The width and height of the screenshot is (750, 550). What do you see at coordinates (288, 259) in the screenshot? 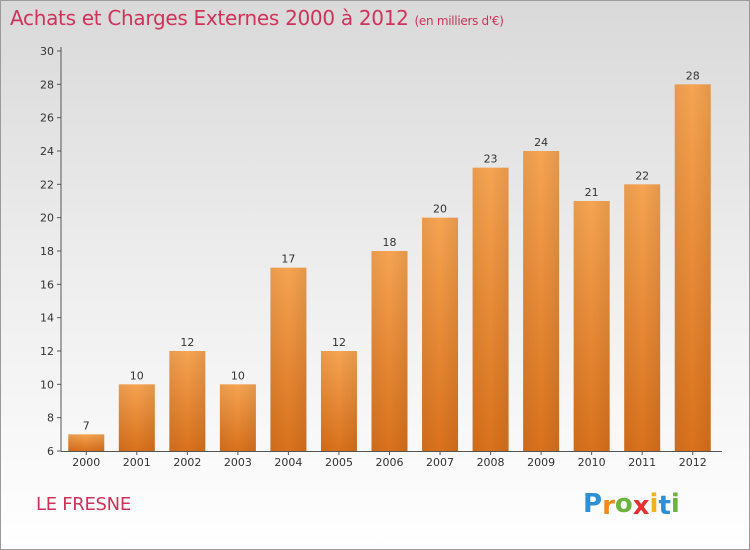
I see `data-label-2004: 17` at bounding box center [288, 259].